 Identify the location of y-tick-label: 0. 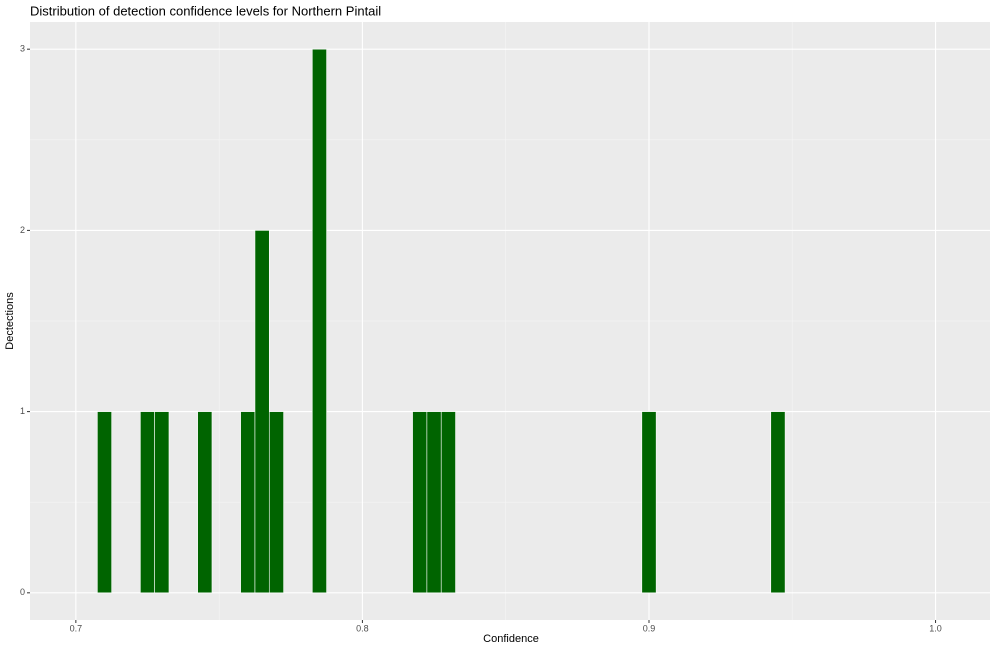
(22, 592).